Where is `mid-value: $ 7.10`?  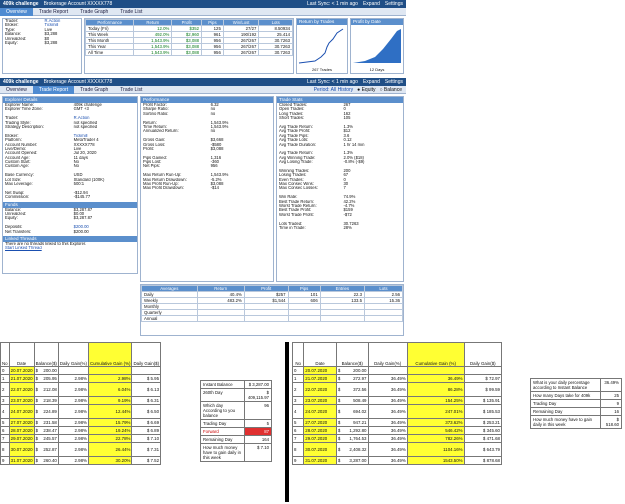 mid-value: $ 7.10 is located at coordinates (258, 452).